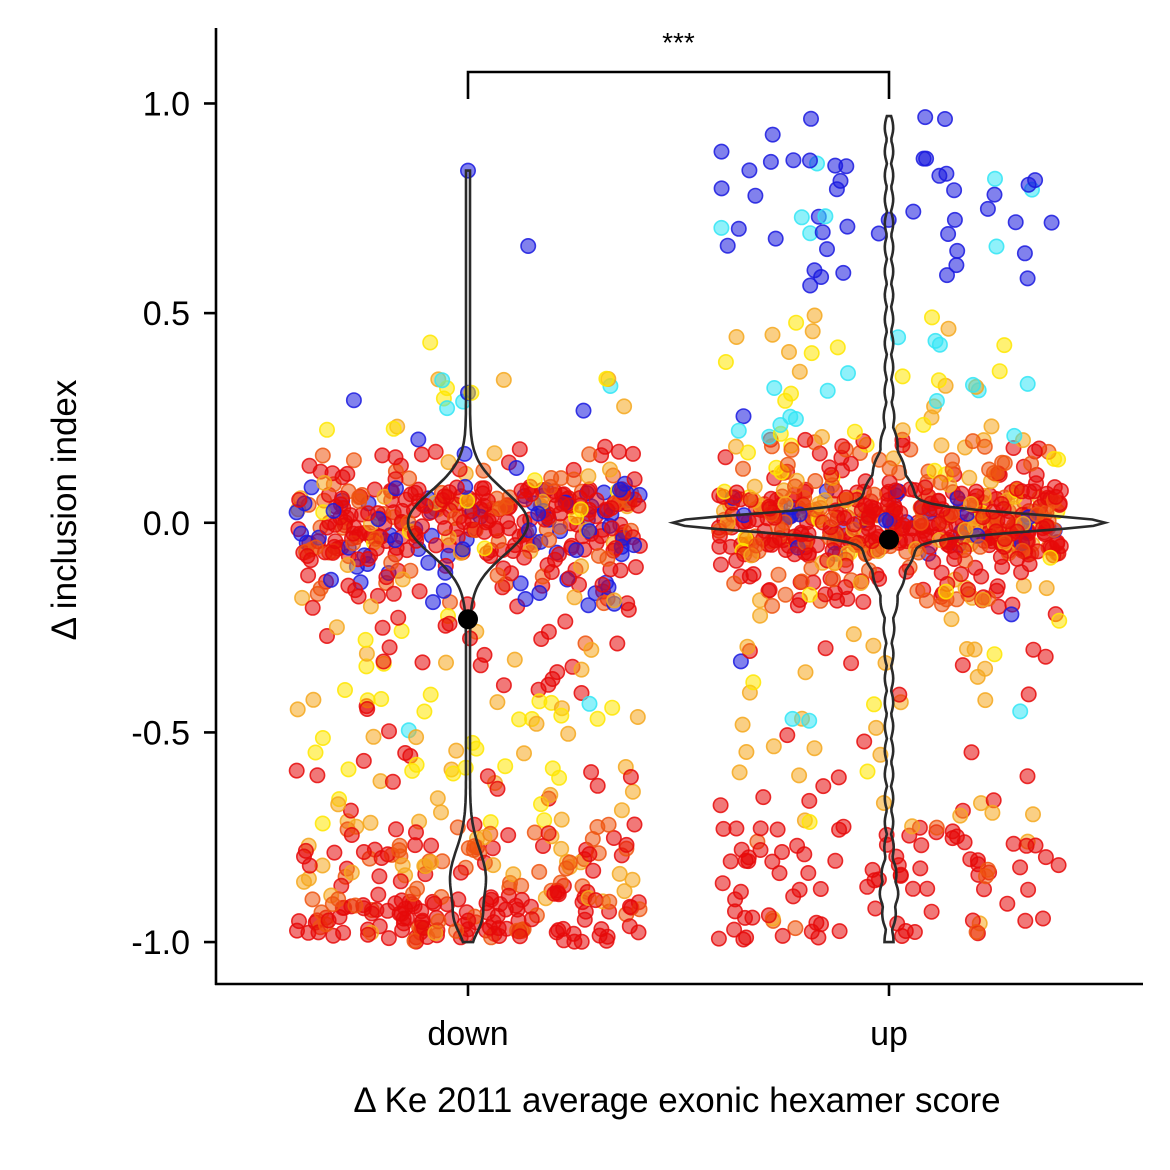  What do you see at coordinates (160, 943) in the screenshot?
I see `y-tick-label: -1.0` at bounding box center [160, 943].